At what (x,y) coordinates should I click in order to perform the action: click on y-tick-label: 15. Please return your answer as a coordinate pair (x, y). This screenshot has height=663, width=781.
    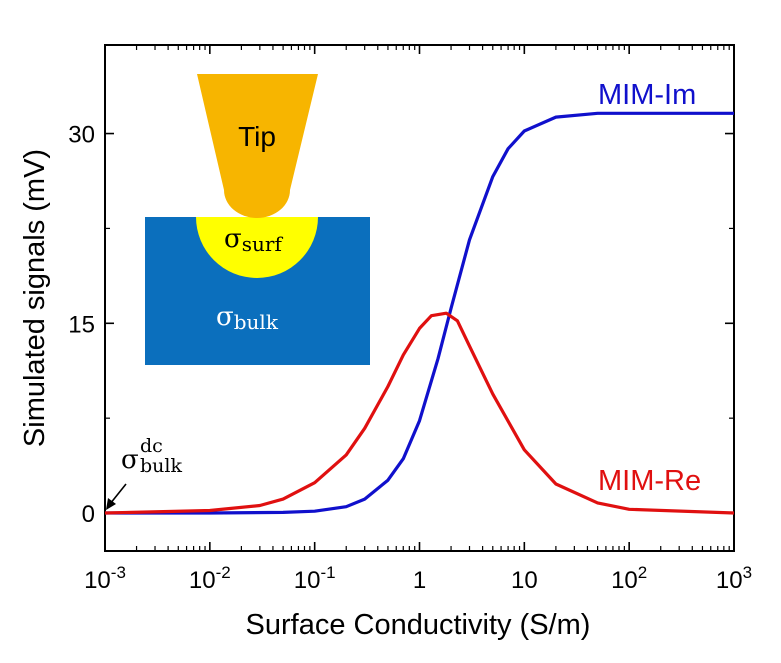
    Looking at the image, I should click on (81, 324).